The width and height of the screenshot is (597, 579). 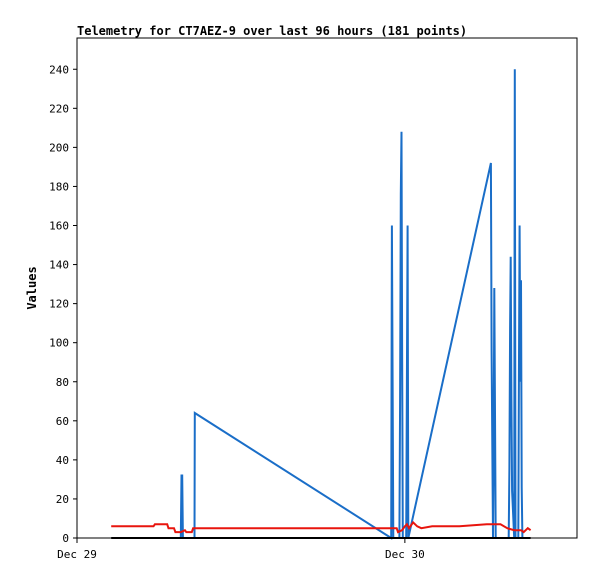 I want to click on y-tick-label: 240, so click(x=59, y=69).